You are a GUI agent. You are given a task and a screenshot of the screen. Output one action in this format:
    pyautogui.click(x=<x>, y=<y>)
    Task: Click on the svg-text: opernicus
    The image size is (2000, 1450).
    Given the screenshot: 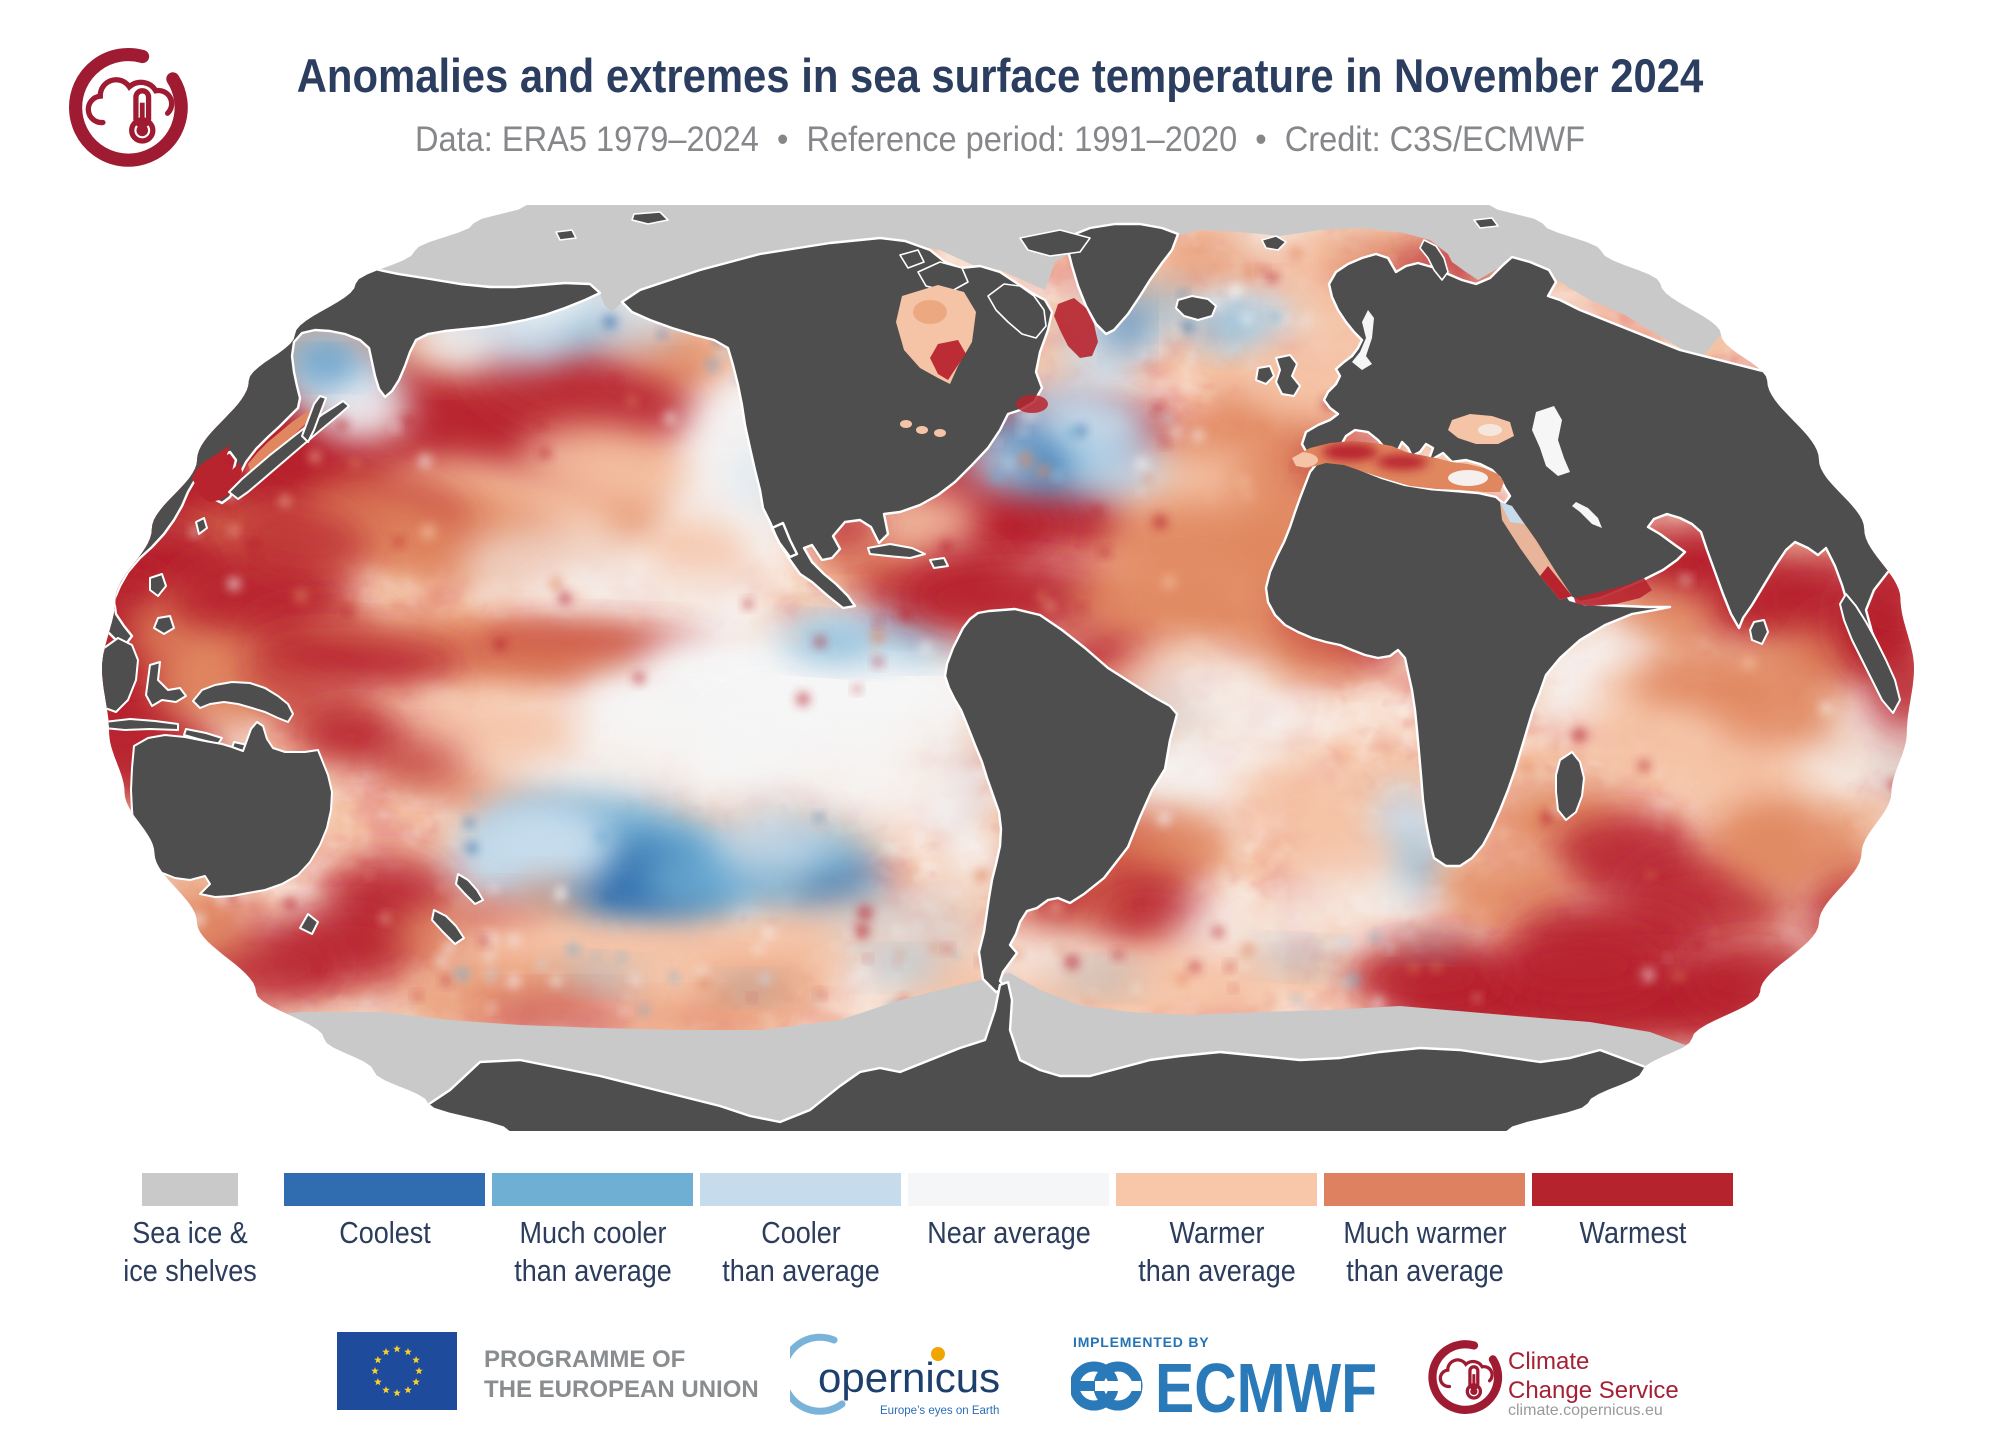 What is the action you would take?
    pyautogui.click(x=909, y=1377)
    